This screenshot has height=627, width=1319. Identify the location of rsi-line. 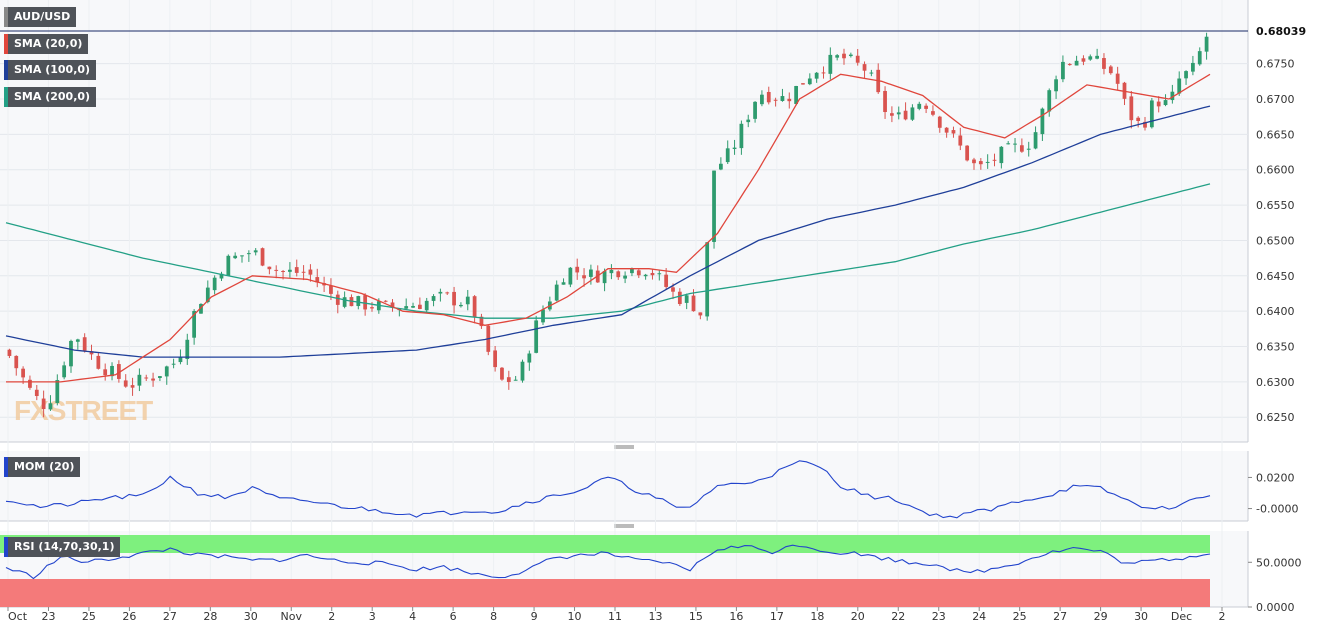
(608, 562).